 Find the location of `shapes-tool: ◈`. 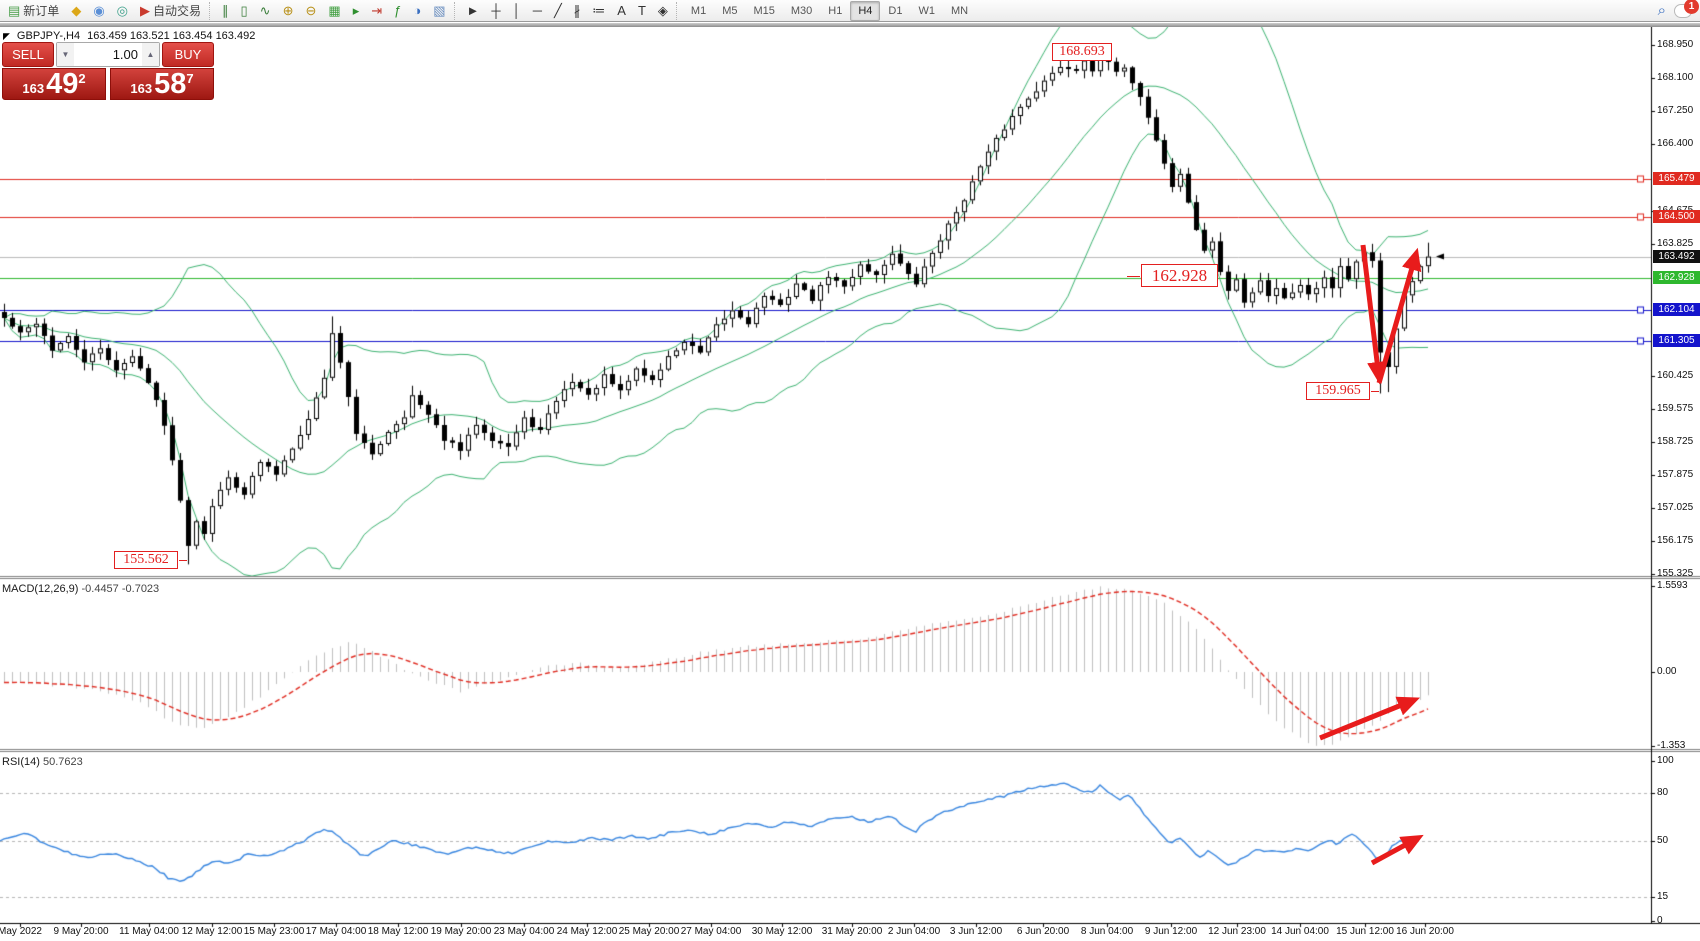

shapes-tool: ◈ is located at coordinates (663, 11).